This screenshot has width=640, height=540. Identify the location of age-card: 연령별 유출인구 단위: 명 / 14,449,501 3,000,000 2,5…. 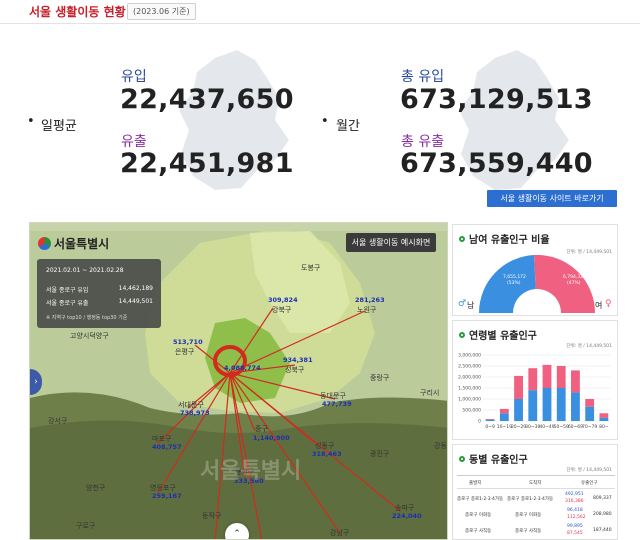
(535, 380).